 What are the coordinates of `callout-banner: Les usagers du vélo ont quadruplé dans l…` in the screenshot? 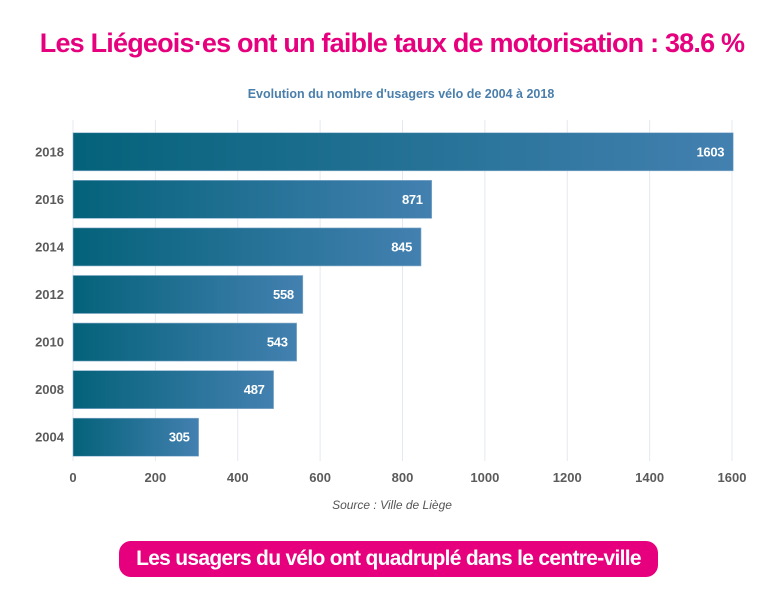 It's located at (388, 559).